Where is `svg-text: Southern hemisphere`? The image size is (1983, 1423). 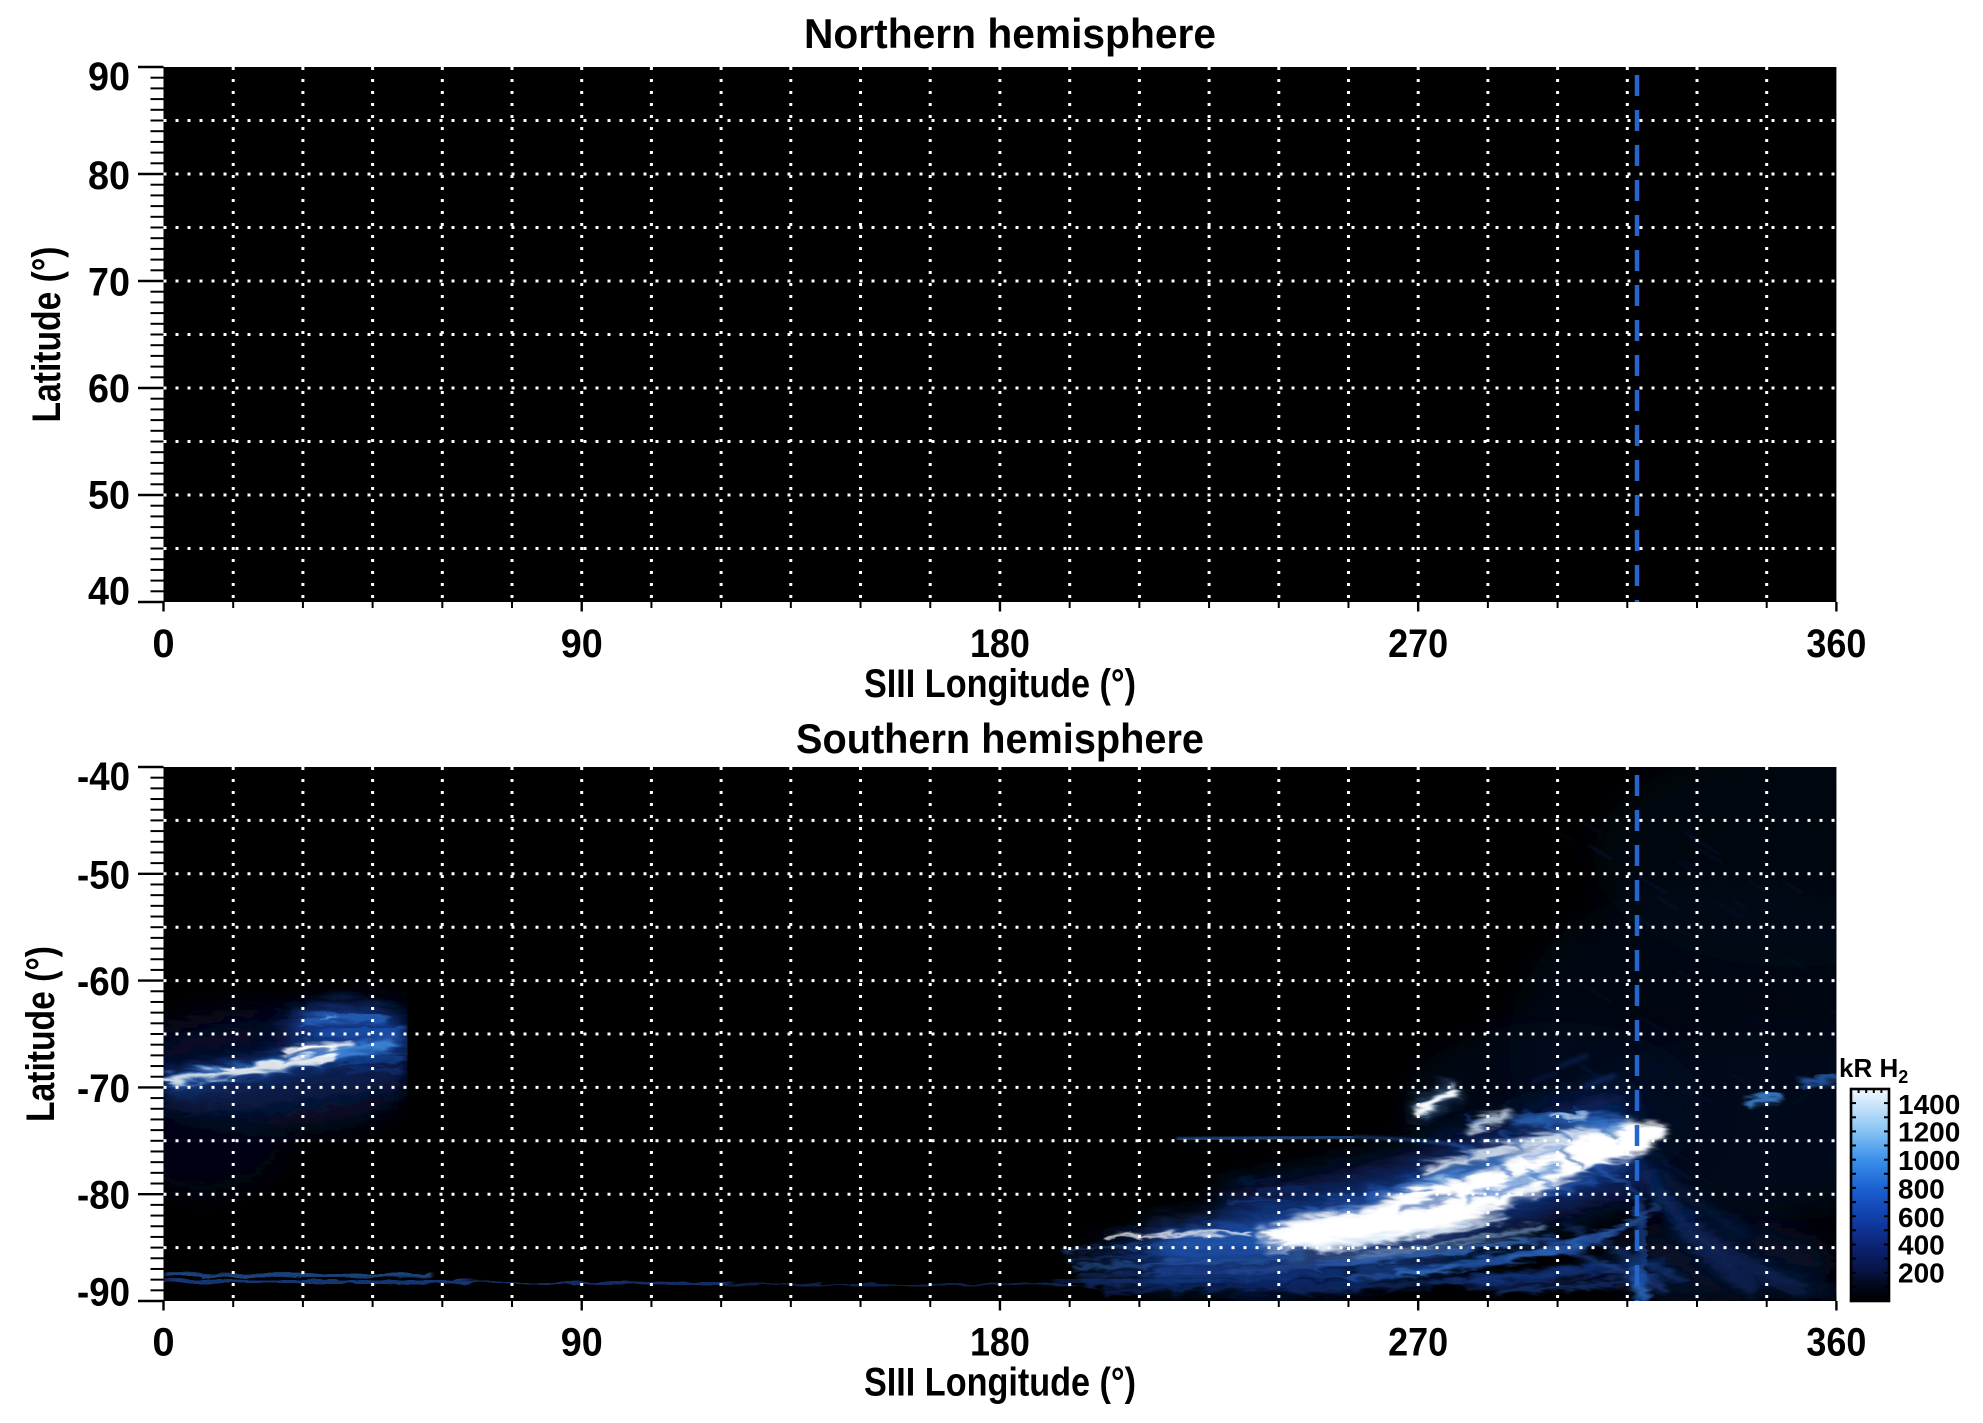
svg-text: Southern hemisphere is located at coordinates (1000, 738).